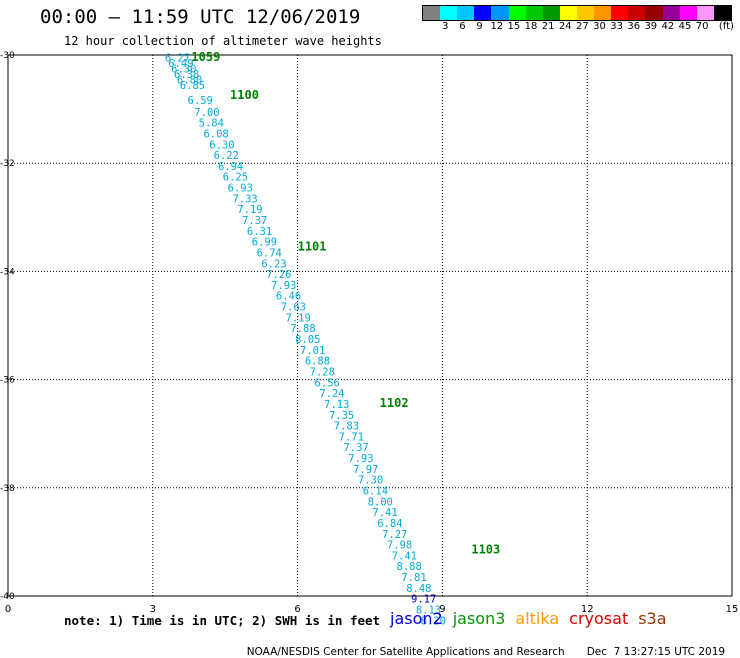 The height and width of the screenshot is (658, 740). Describe the element at coordinates (211, 124) in the screenshot. I see `swh-value-label: 5.84` at that location.